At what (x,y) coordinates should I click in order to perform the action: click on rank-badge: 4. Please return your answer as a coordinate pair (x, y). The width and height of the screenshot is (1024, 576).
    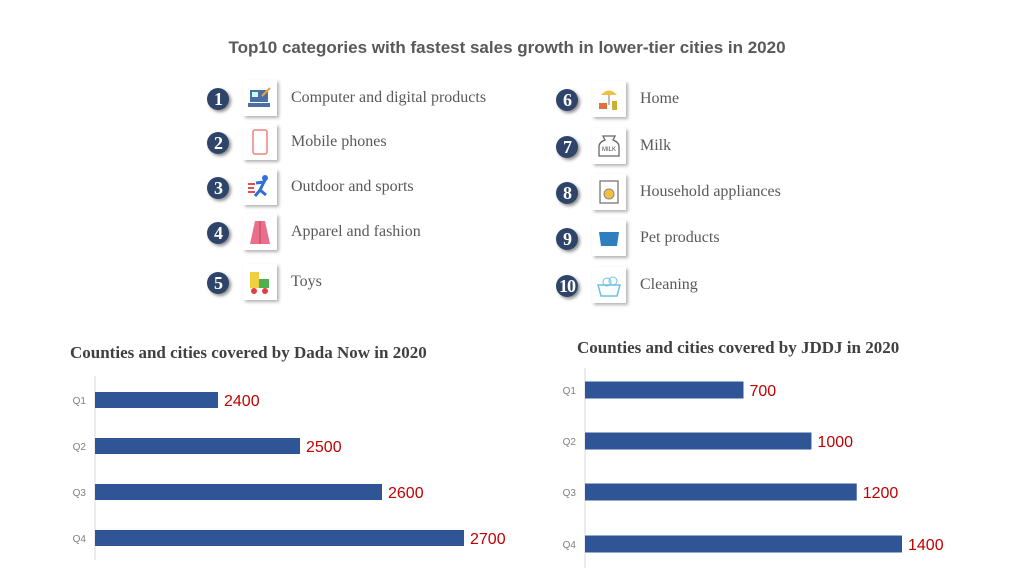
    Looking at the image, I should click on (218, 233).